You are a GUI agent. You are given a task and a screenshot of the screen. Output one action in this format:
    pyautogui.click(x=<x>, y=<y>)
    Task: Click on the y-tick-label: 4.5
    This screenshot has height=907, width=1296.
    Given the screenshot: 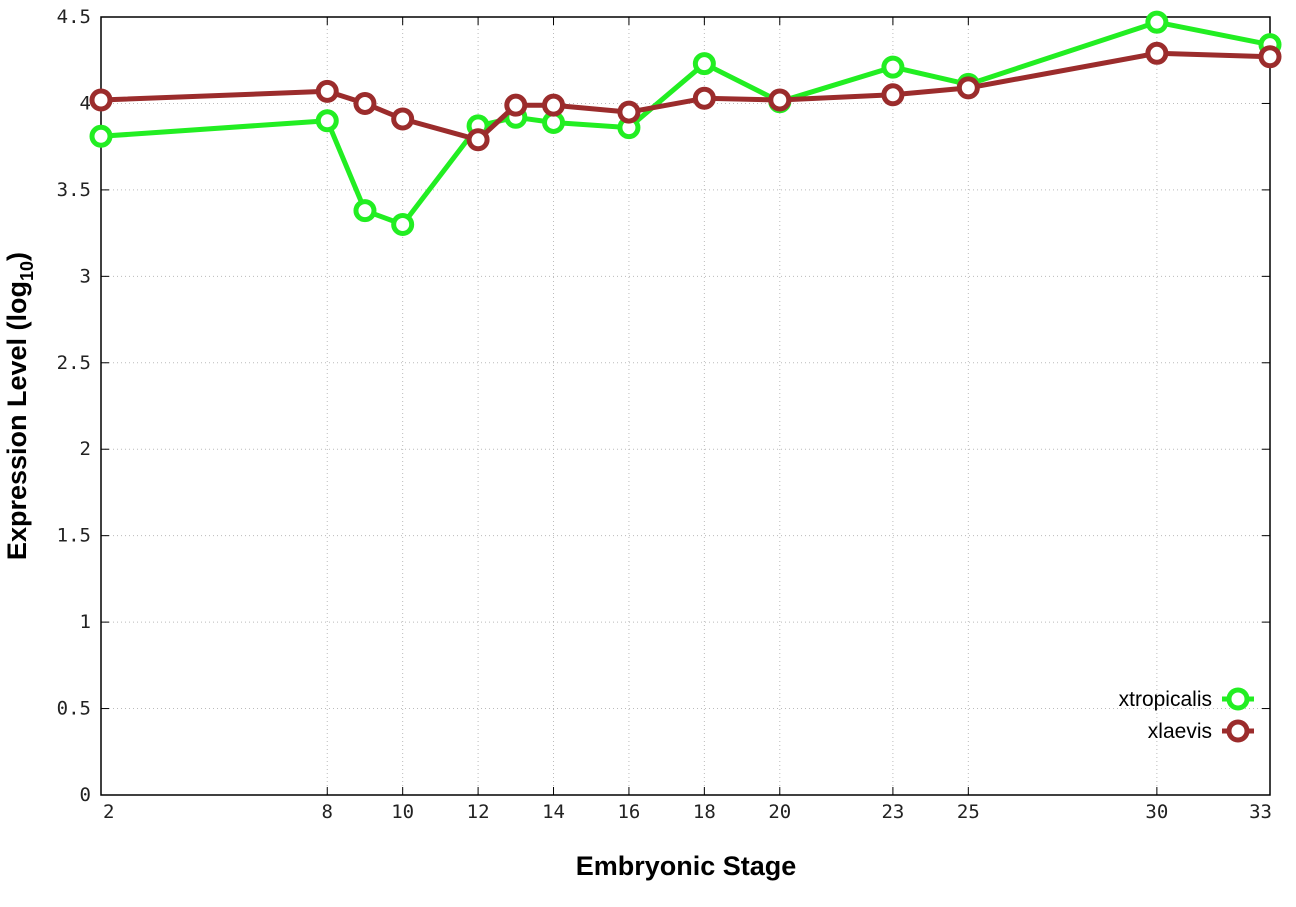 What is the action you would take?
    pyautogui.click(x=74, y=17)
    